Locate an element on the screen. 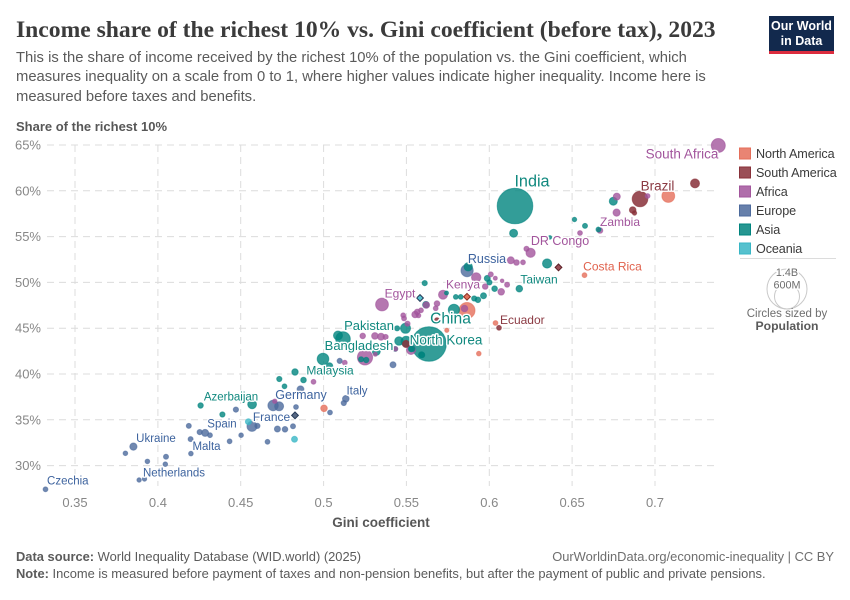  svg-text: 30% is located at coordinates (28, 465).